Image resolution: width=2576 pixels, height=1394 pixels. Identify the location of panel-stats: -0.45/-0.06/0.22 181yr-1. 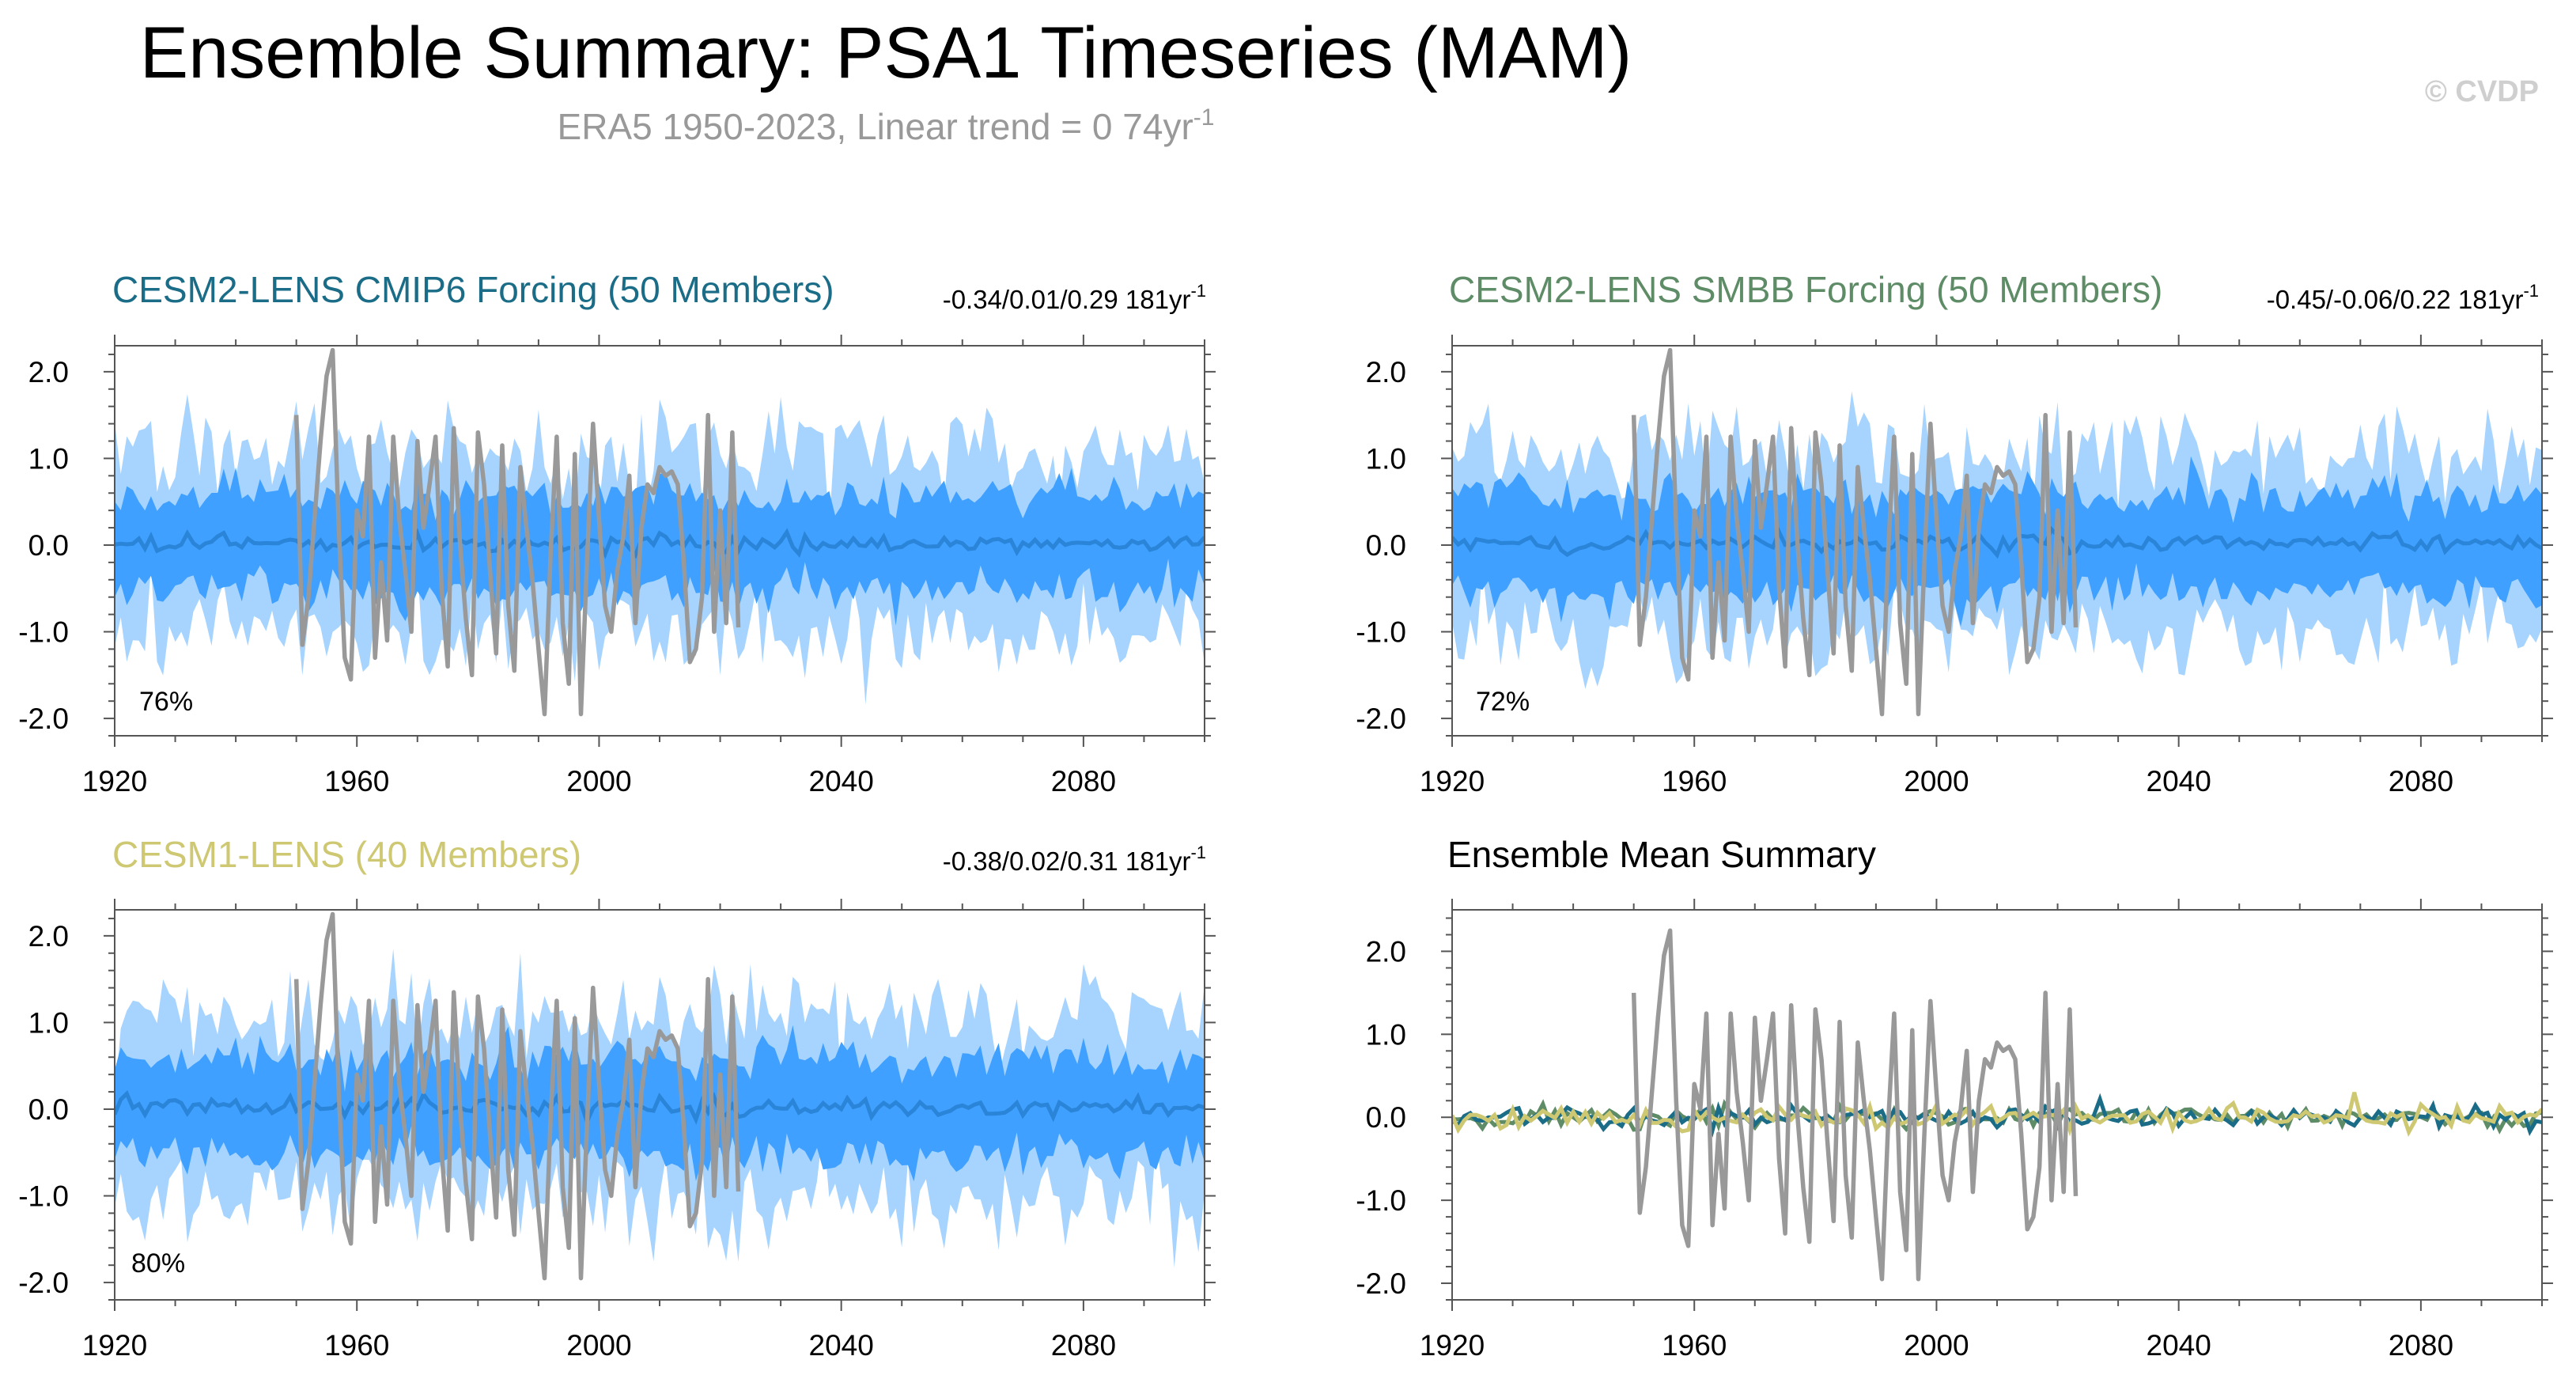
(2403, 297).